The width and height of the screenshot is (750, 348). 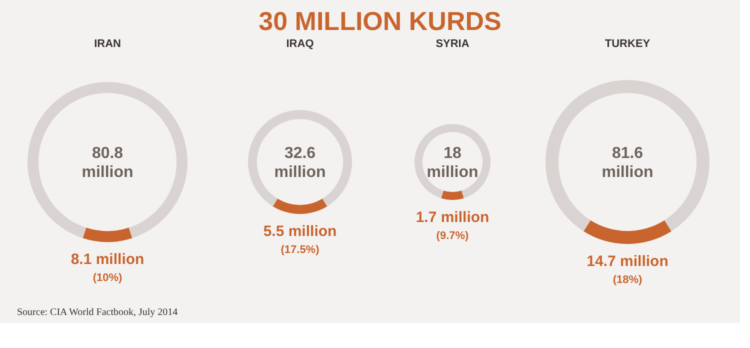 What do you see at coordinates (627, 269) in the screenshot?
I see `data-label: 14.7 million (18%)` at bounding box center [627, 269].